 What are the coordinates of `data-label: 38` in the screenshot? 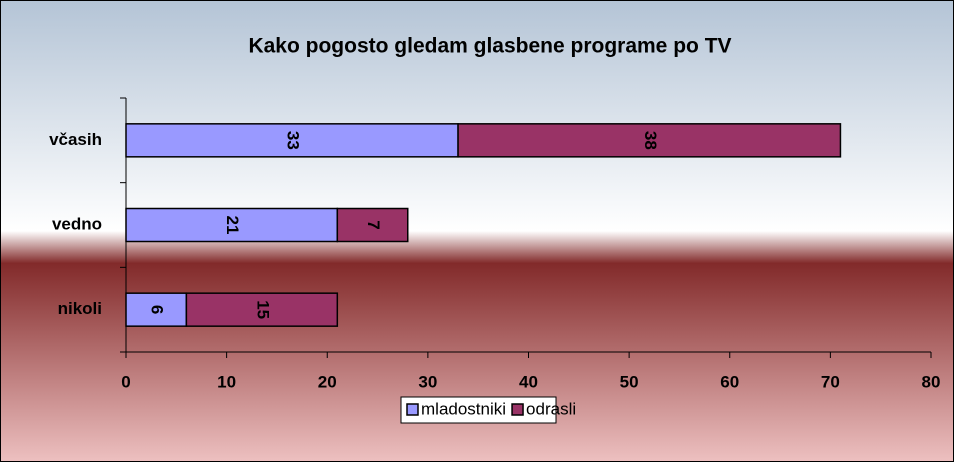 It's located at (650, 140).